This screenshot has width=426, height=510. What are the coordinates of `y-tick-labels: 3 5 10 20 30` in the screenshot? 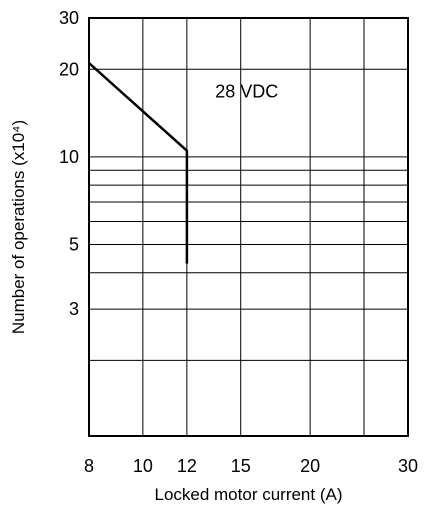 It's located at (69, 163).